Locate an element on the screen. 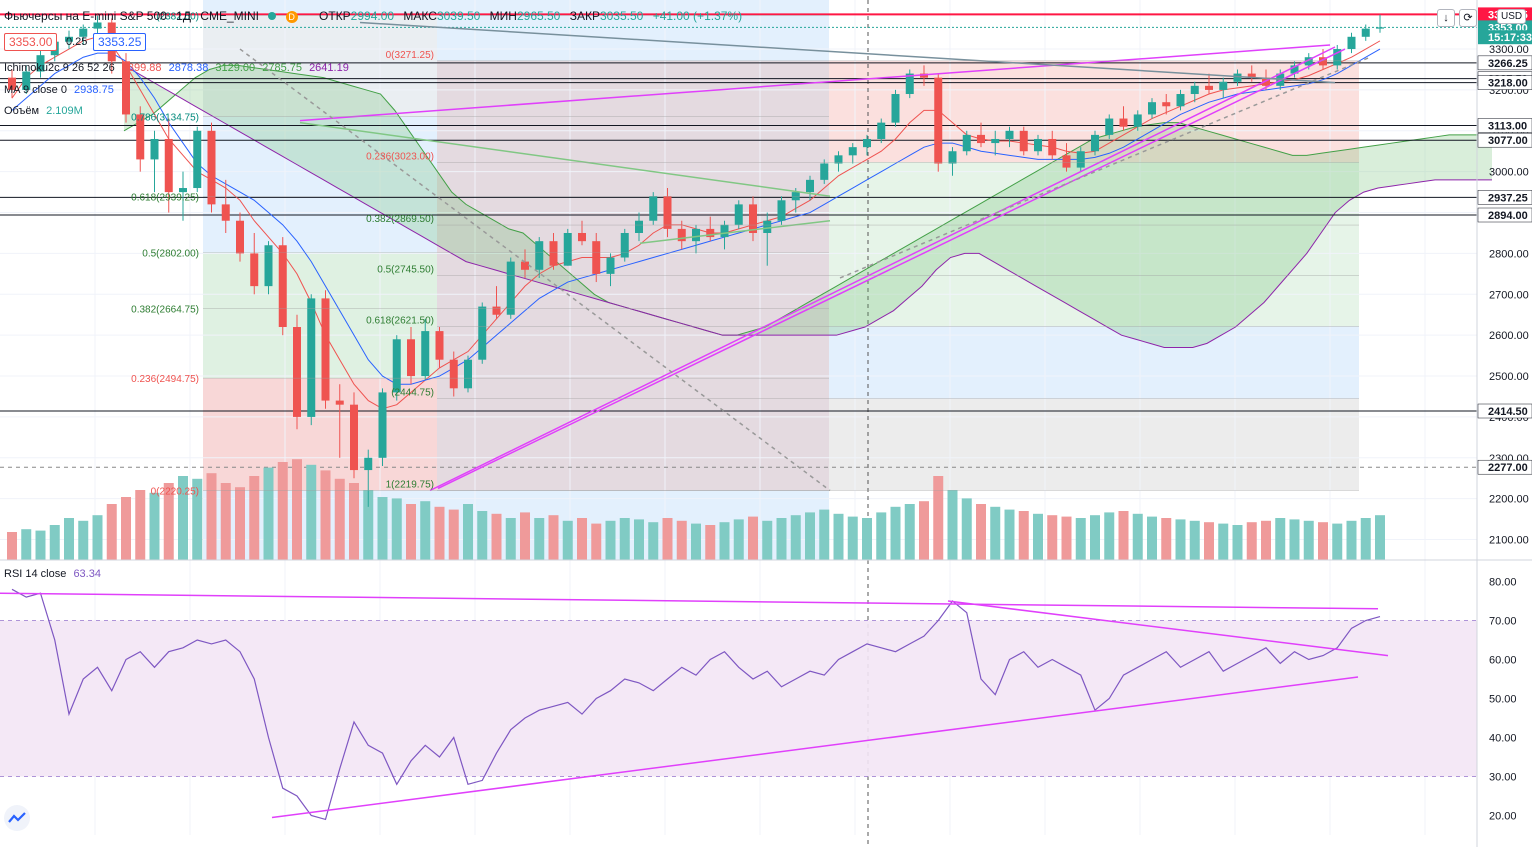 This screenshot has width=1532, height=847. price-tag-label: 2937.25 is located at coordinates (1508, 198).